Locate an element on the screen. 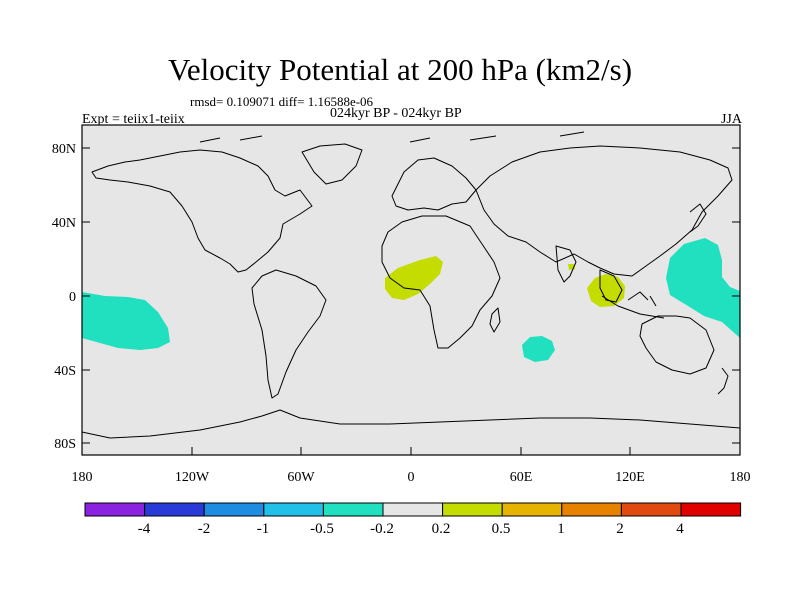 The width and height of the screenshot is (800, 600). colorbar-labels: -4 -2 -1 -0.5 -0.2 0.2 0.5 1 2 4 is located at coordinates (411, 529).